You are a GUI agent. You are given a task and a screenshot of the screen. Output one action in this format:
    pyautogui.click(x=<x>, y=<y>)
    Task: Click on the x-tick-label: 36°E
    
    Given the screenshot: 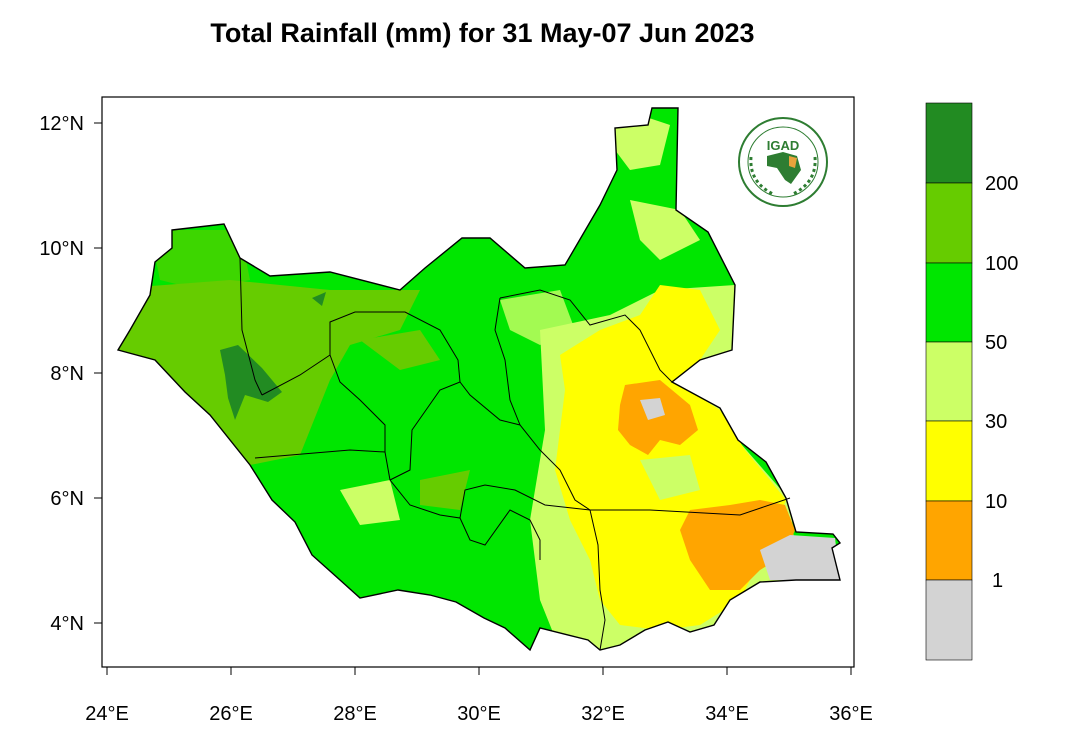 What is the action you would take?
    pyautogui.click(x=851, y=714)
    